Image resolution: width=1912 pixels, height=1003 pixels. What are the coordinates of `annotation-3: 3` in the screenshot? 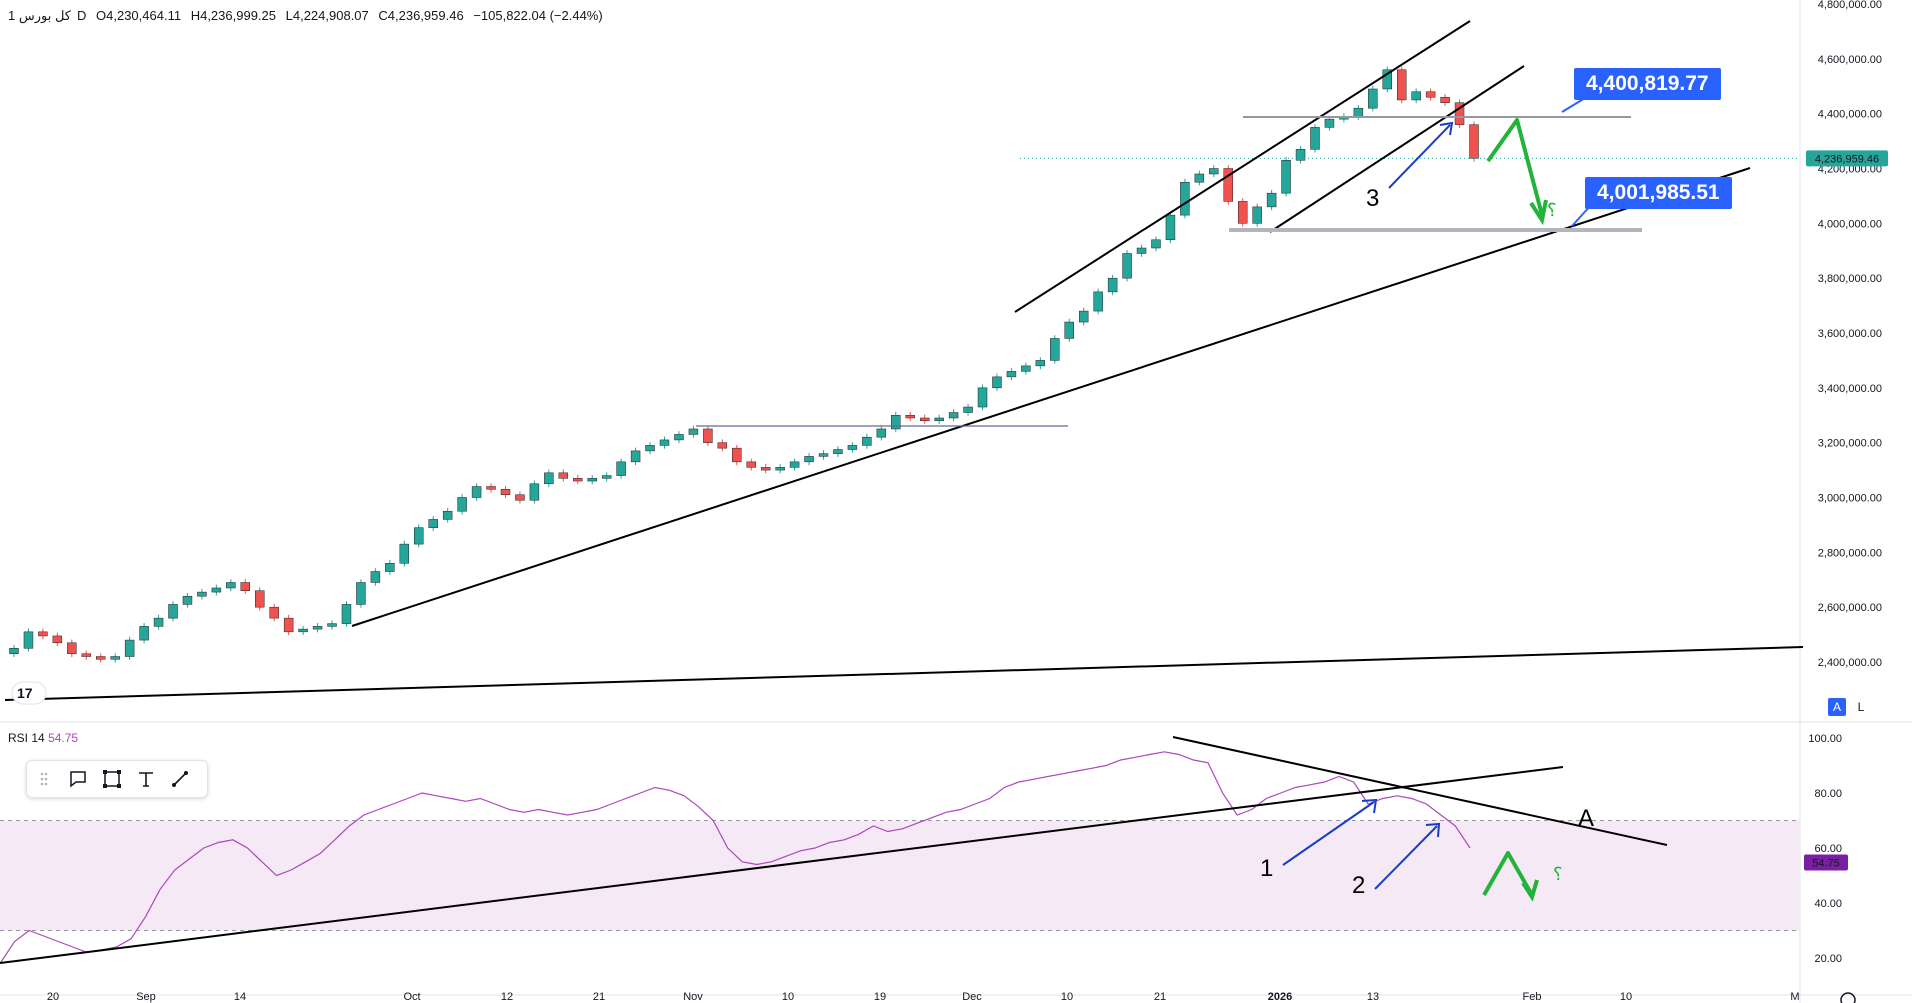 It's located at (1372, 198).